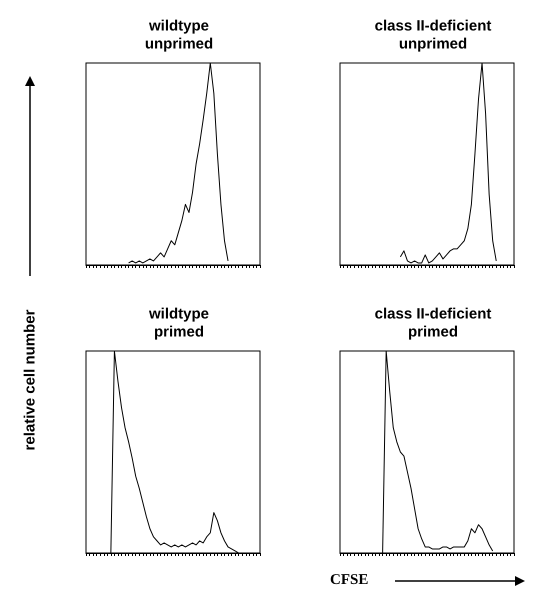 The width and height of the screenshot is (543, 601). What do you see at coordinates (179, 323) in the screenshot?
I see `chart-title: wildtype primed` at bounding box center [179, 323].